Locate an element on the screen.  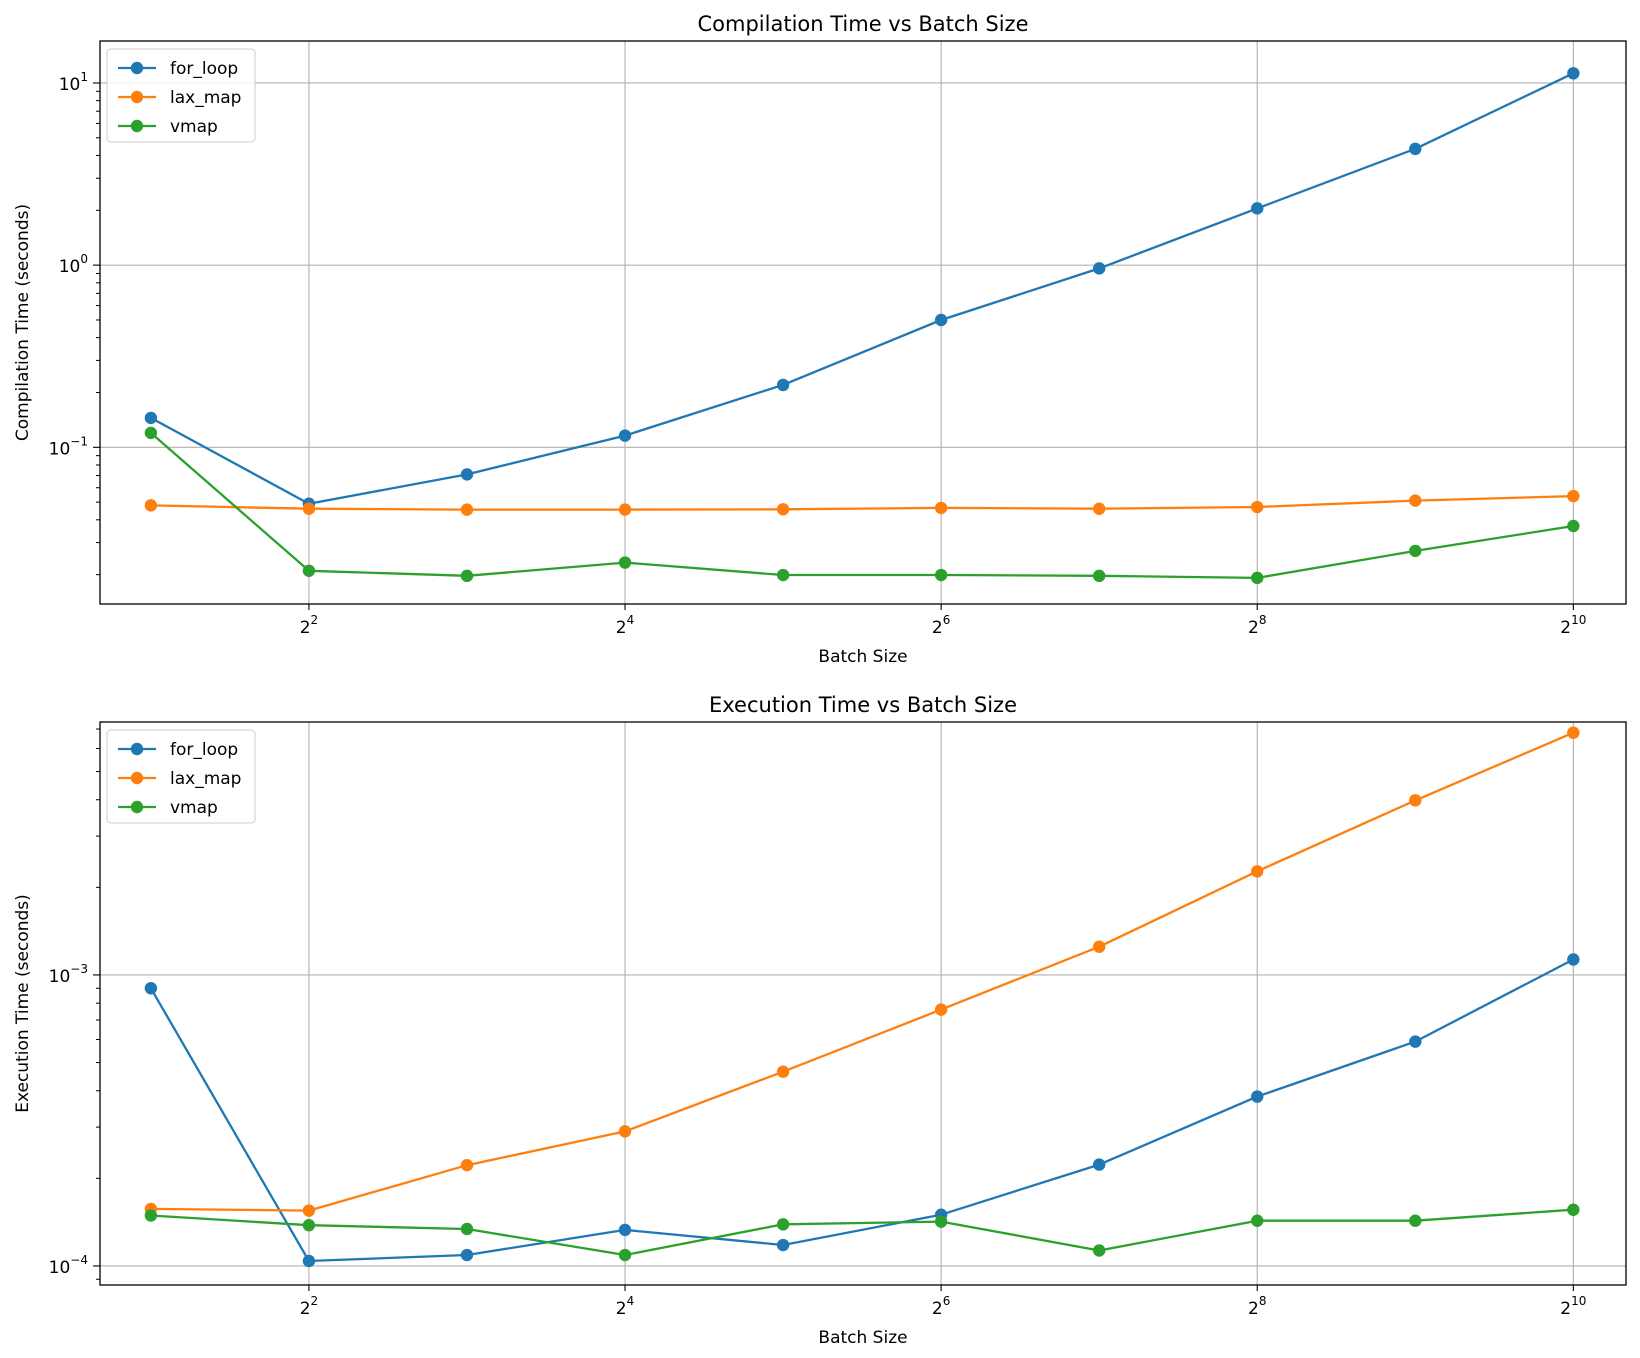
y-axis: 10 −1 100 10¹ is located at coordinates (74, 264).